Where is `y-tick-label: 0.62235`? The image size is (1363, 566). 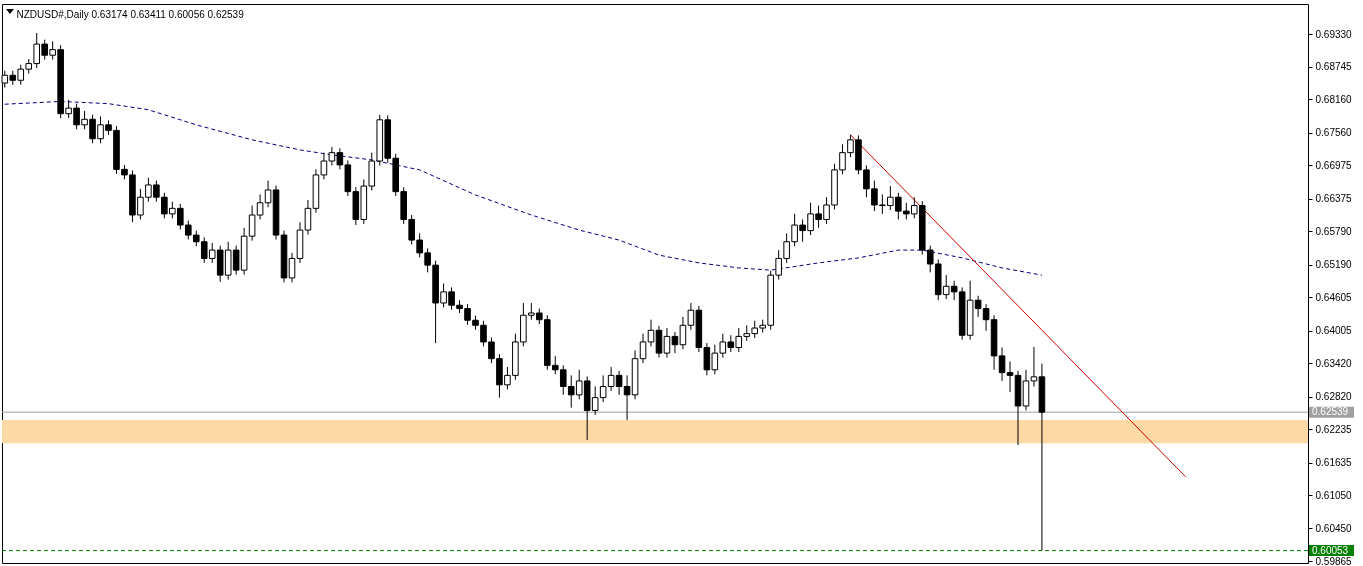
y-tick-label: 0.62235 is located at coordinates (1334, 429).